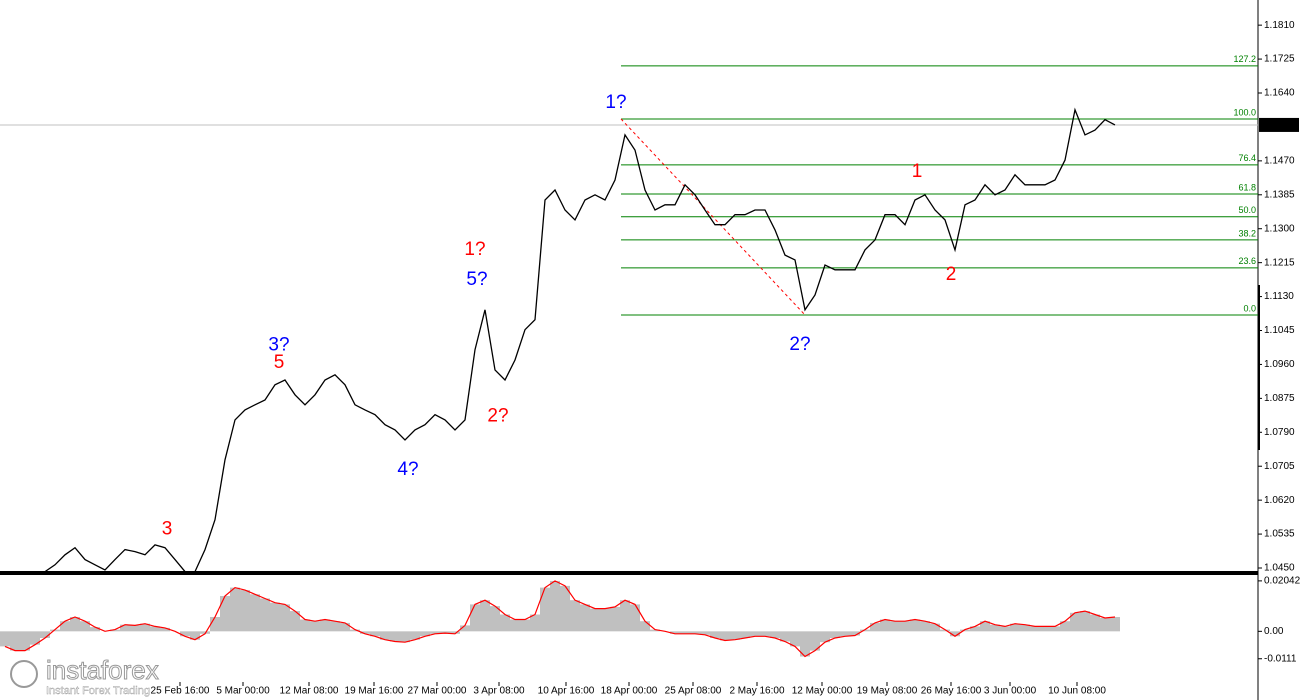 The height and width of the screenshot is (700, 1300). I want to click on fib-label: 0.0, so click(1249, 308).